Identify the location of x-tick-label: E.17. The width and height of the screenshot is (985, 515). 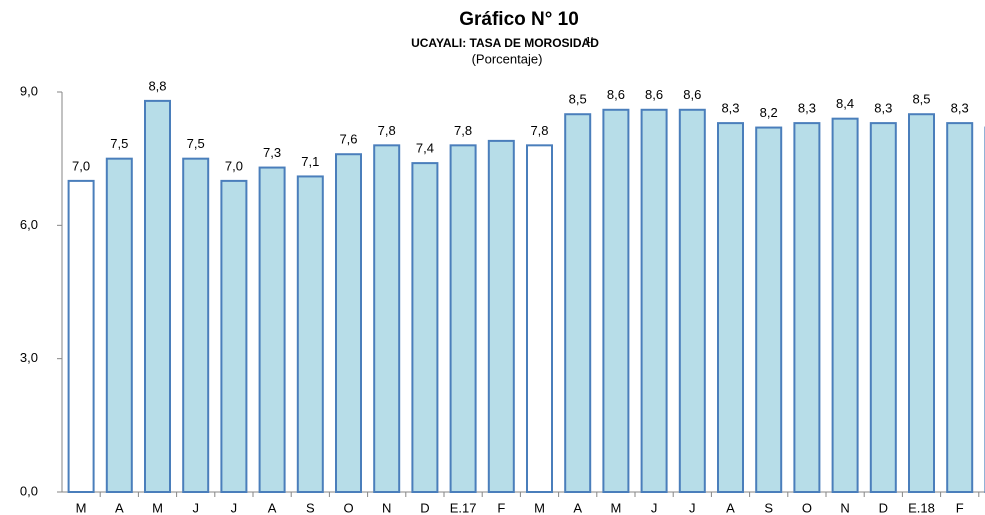
(463, 507).